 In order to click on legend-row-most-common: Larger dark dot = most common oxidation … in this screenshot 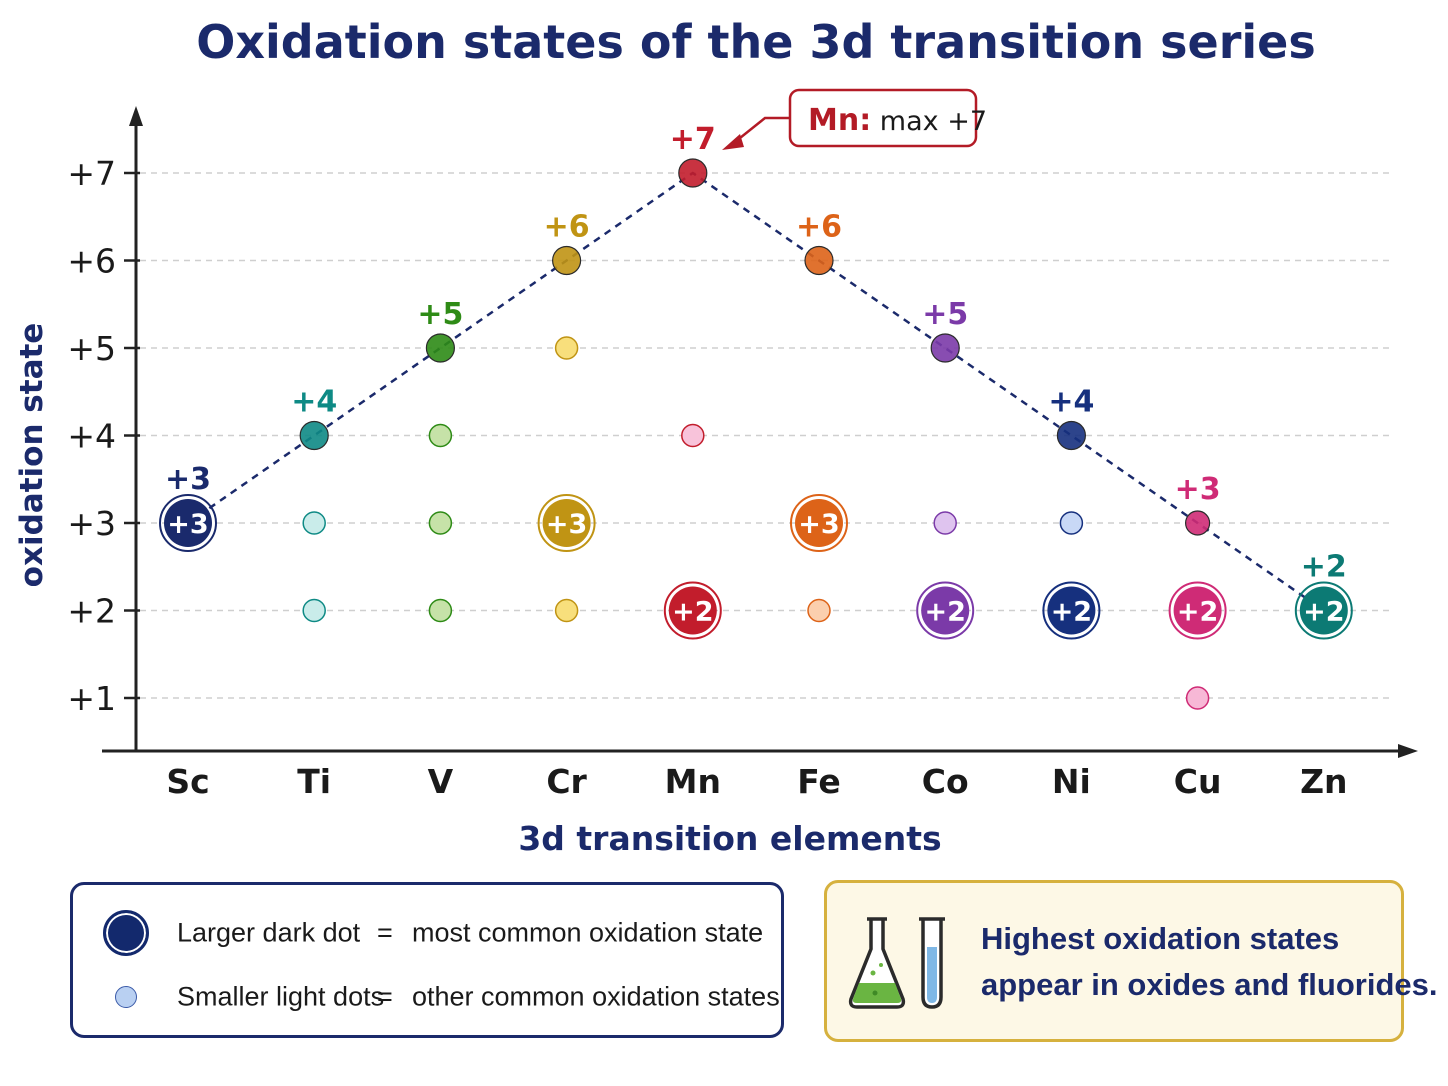, I will do `click(427, 933)`.